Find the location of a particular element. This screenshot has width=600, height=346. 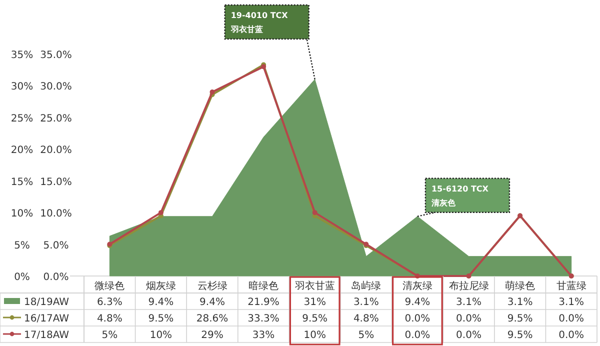

y2-tick-label: 5.0% is located at coordinates (56, 246).